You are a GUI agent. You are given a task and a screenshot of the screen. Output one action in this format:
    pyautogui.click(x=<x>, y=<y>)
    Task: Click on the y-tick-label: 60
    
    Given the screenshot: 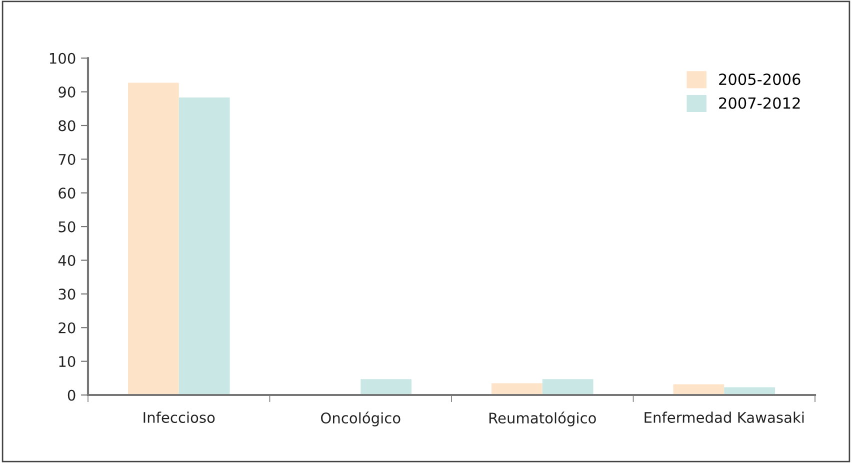 What is the action you would take?
    pyautogui.click(x=67, y=193)
    